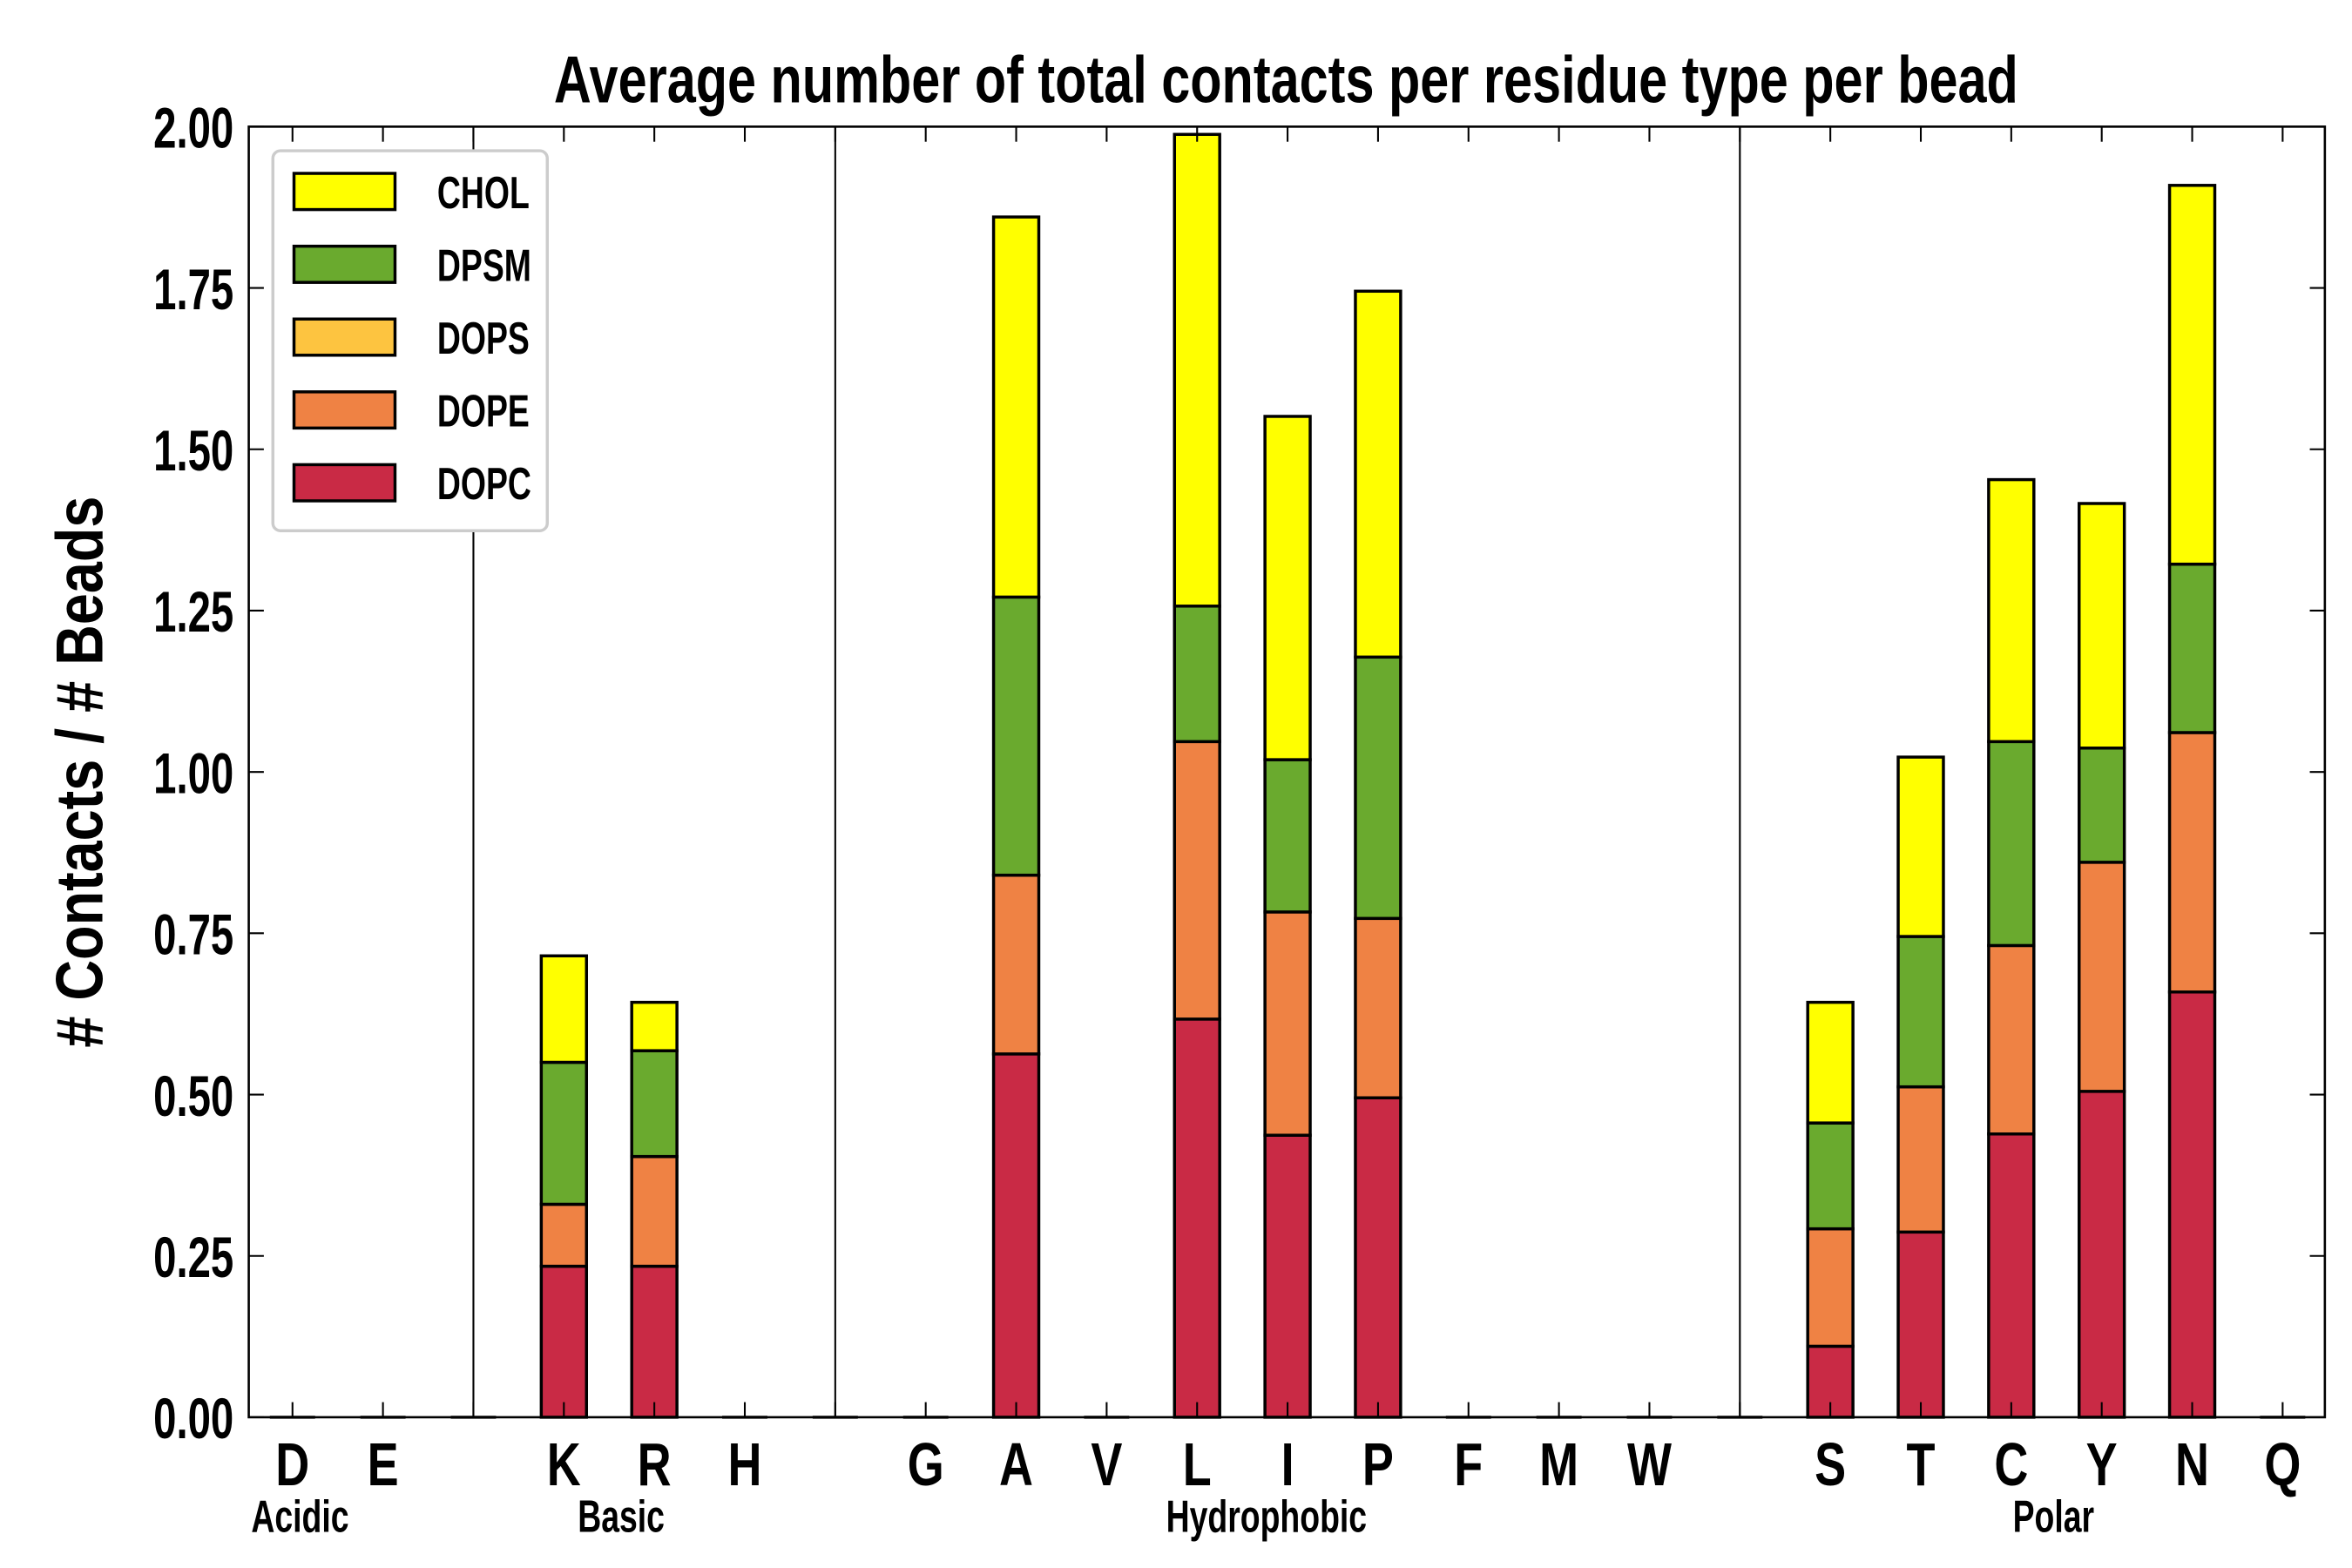 Image resolution: width=2352 pixels, height=1568 pixels. What do you see at coordinates (344, 410) in the screenshot?
I see `legend-swatch-dope` at bounding box center [344, 410].